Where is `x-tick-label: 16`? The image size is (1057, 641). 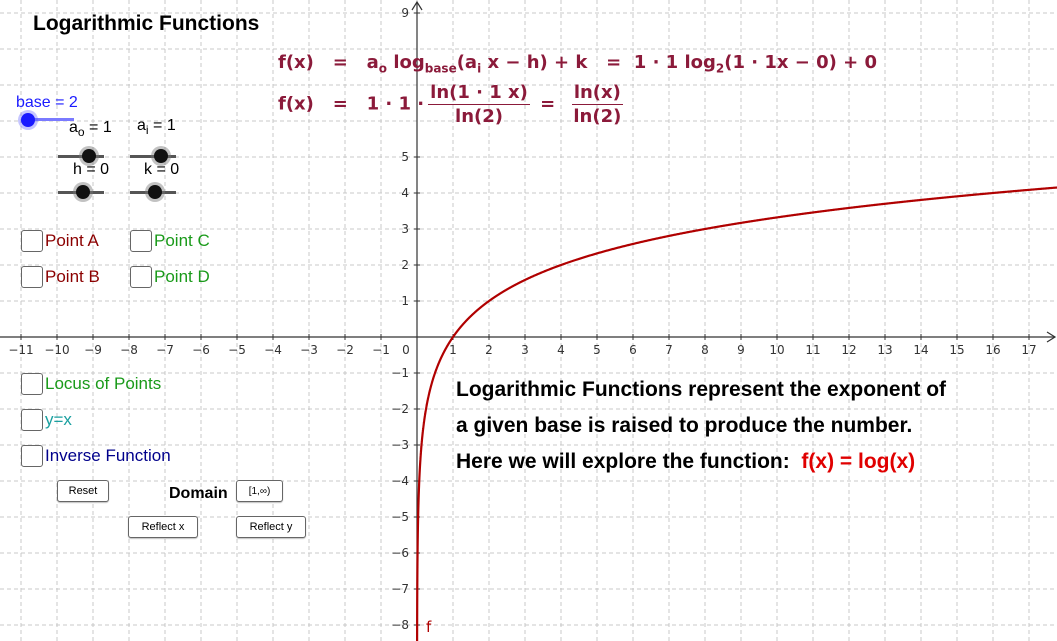
x-tick-label: 16 is located at coordinates (992, 350).